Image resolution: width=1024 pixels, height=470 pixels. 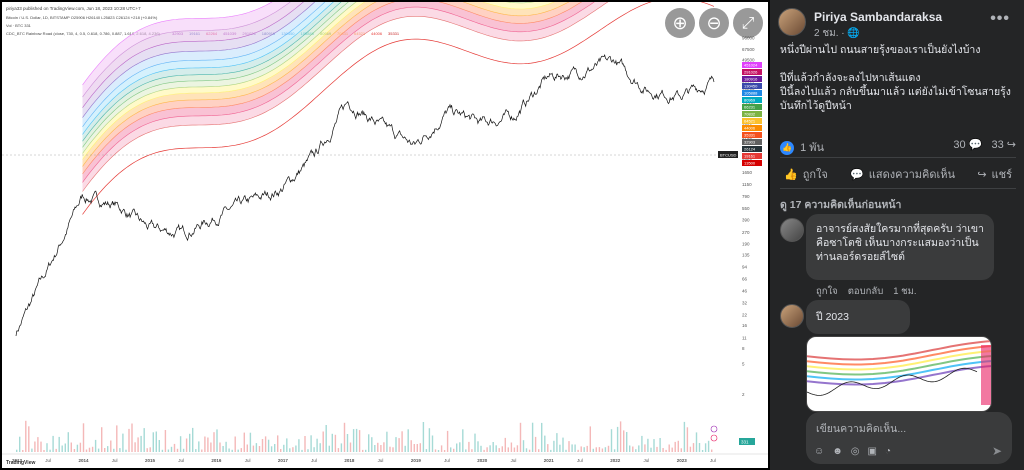 What do you see at coordinates (747, 172) in the screenshot?
I see `price-axis-label: 1650` at bounding box center [747, 172].